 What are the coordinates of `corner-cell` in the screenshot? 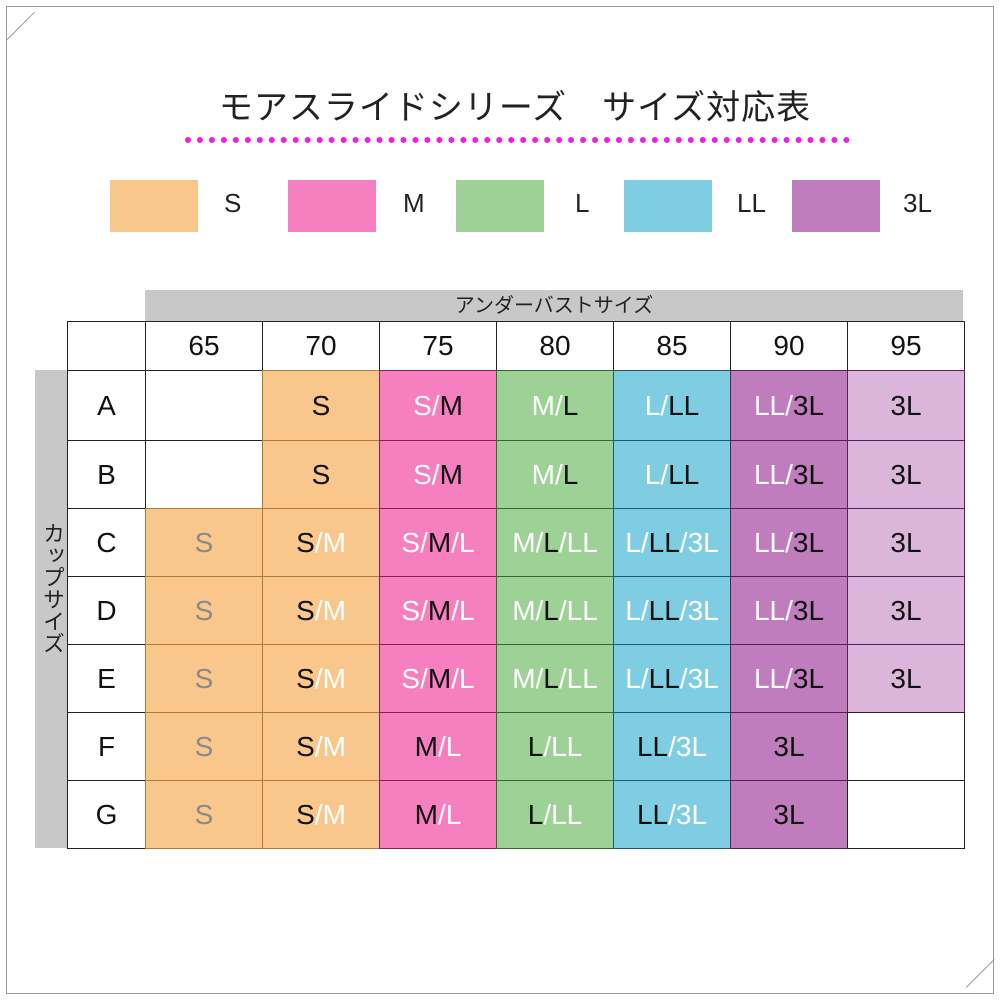 It's located at (106, 346).